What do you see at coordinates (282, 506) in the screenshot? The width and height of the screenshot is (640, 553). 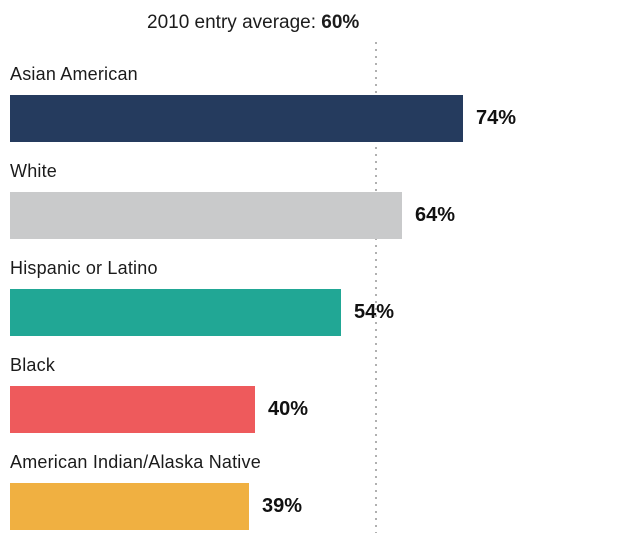 I see `value-label: 39%` at bounding box center [282, 506].